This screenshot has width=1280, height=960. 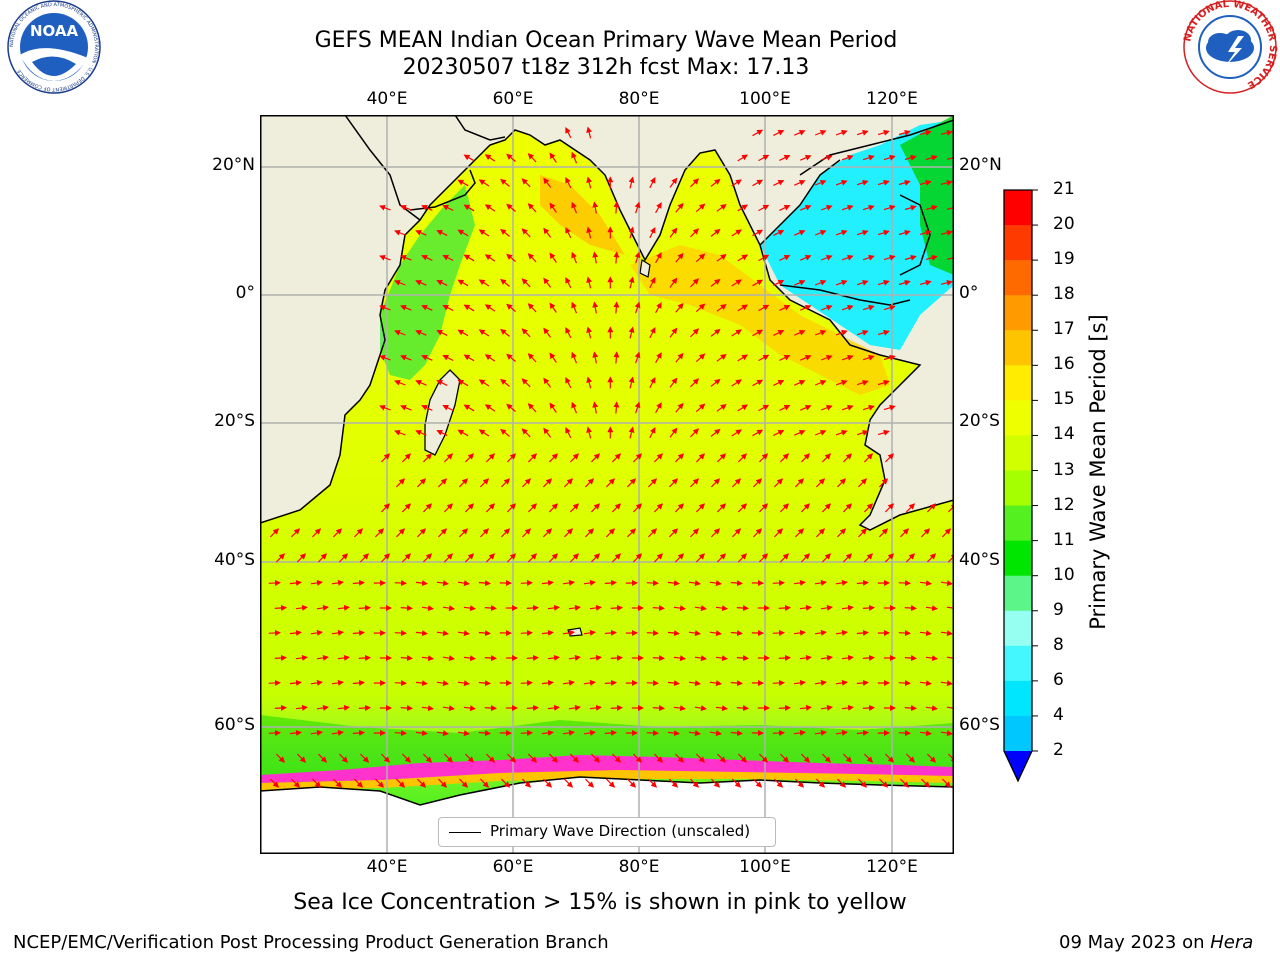 I want to click on kerguelen, so click(x=575, y=632).